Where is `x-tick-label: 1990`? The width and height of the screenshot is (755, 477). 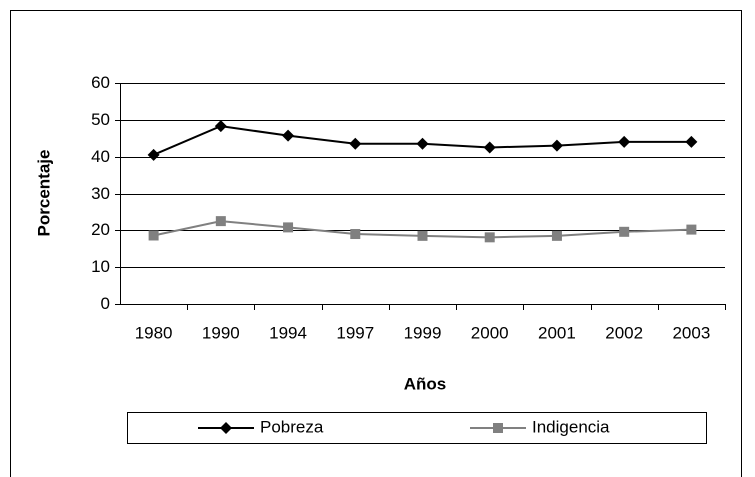
x-tick-label: 1990 is located at coordinates (221, 332).